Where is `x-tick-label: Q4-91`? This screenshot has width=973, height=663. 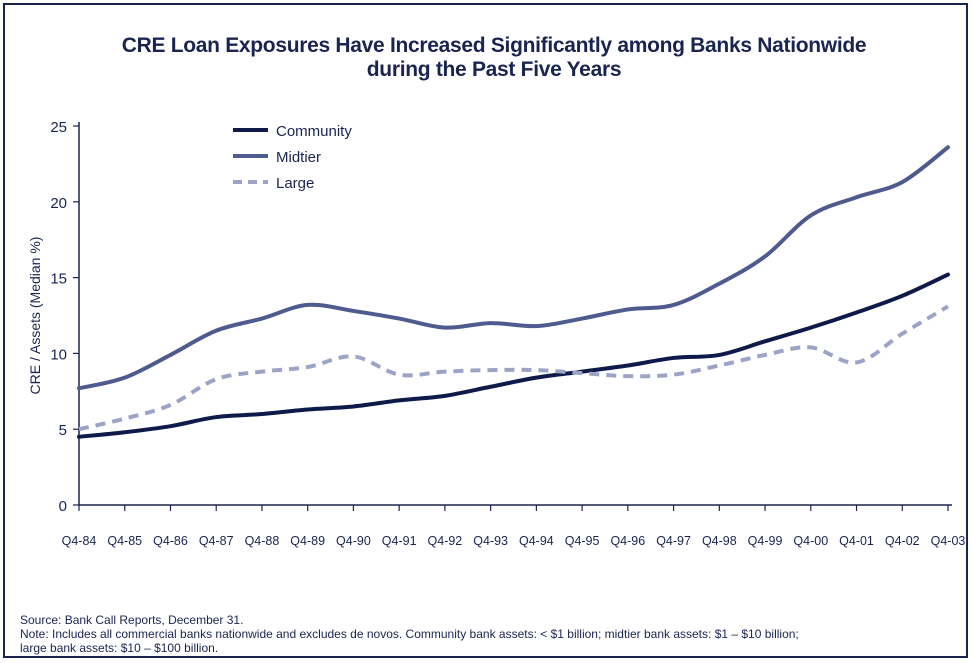
x-tick-label: Q4-91 is located at coordinates (399, 541).